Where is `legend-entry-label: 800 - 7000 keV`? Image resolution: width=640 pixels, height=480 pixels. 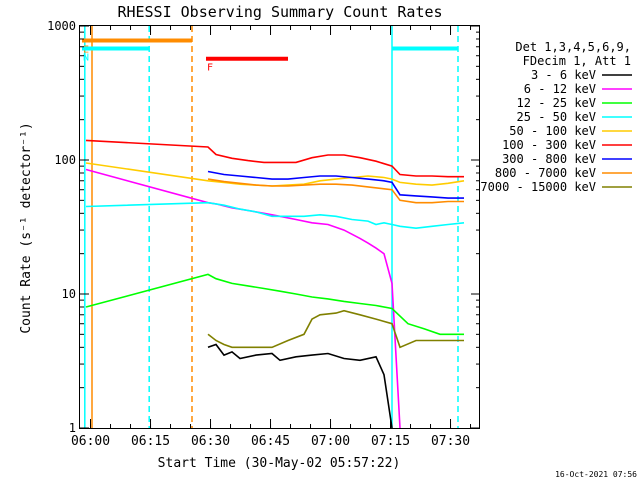
legend-entry-label: 800 - 7000 keV is located at coordinates (545, 173).